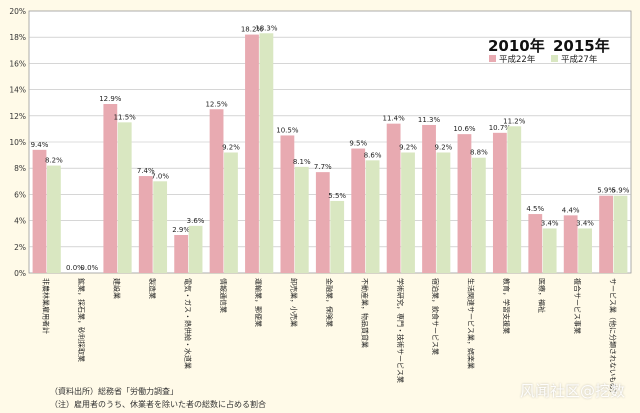 The image size is (640, 413). Describe the element at coordinates (252, 30) in the screenshot. I see `data-label-2010: 18.2%` at that location.